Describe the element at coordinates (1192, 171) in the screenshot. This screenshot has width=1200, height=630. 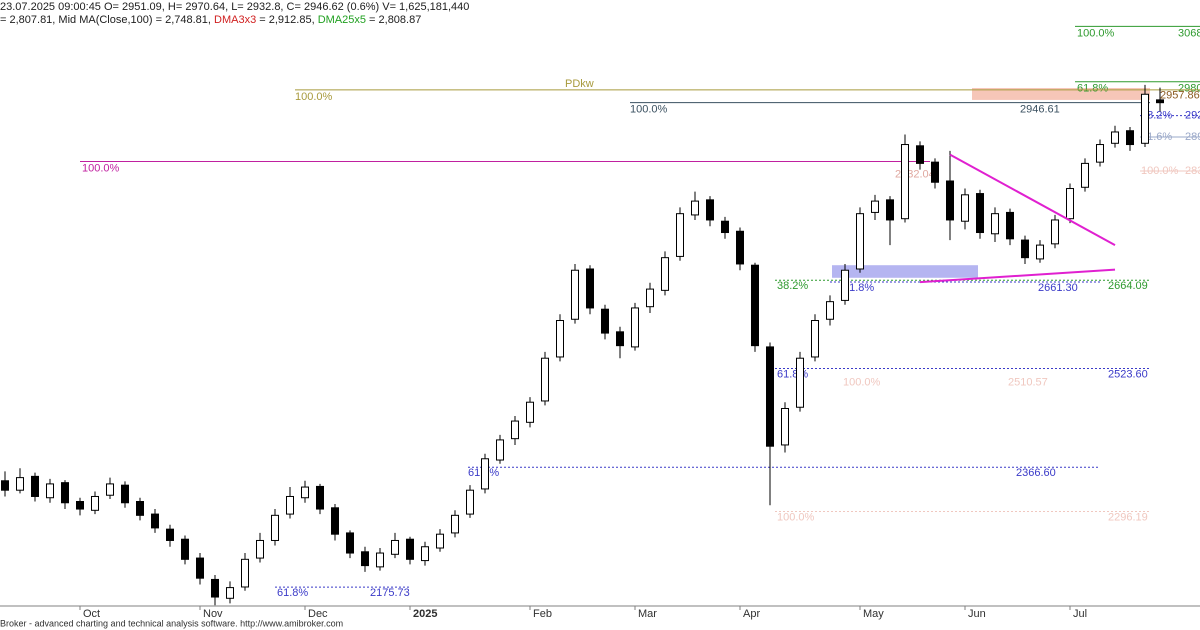
I see `level-label: 283` at that location.